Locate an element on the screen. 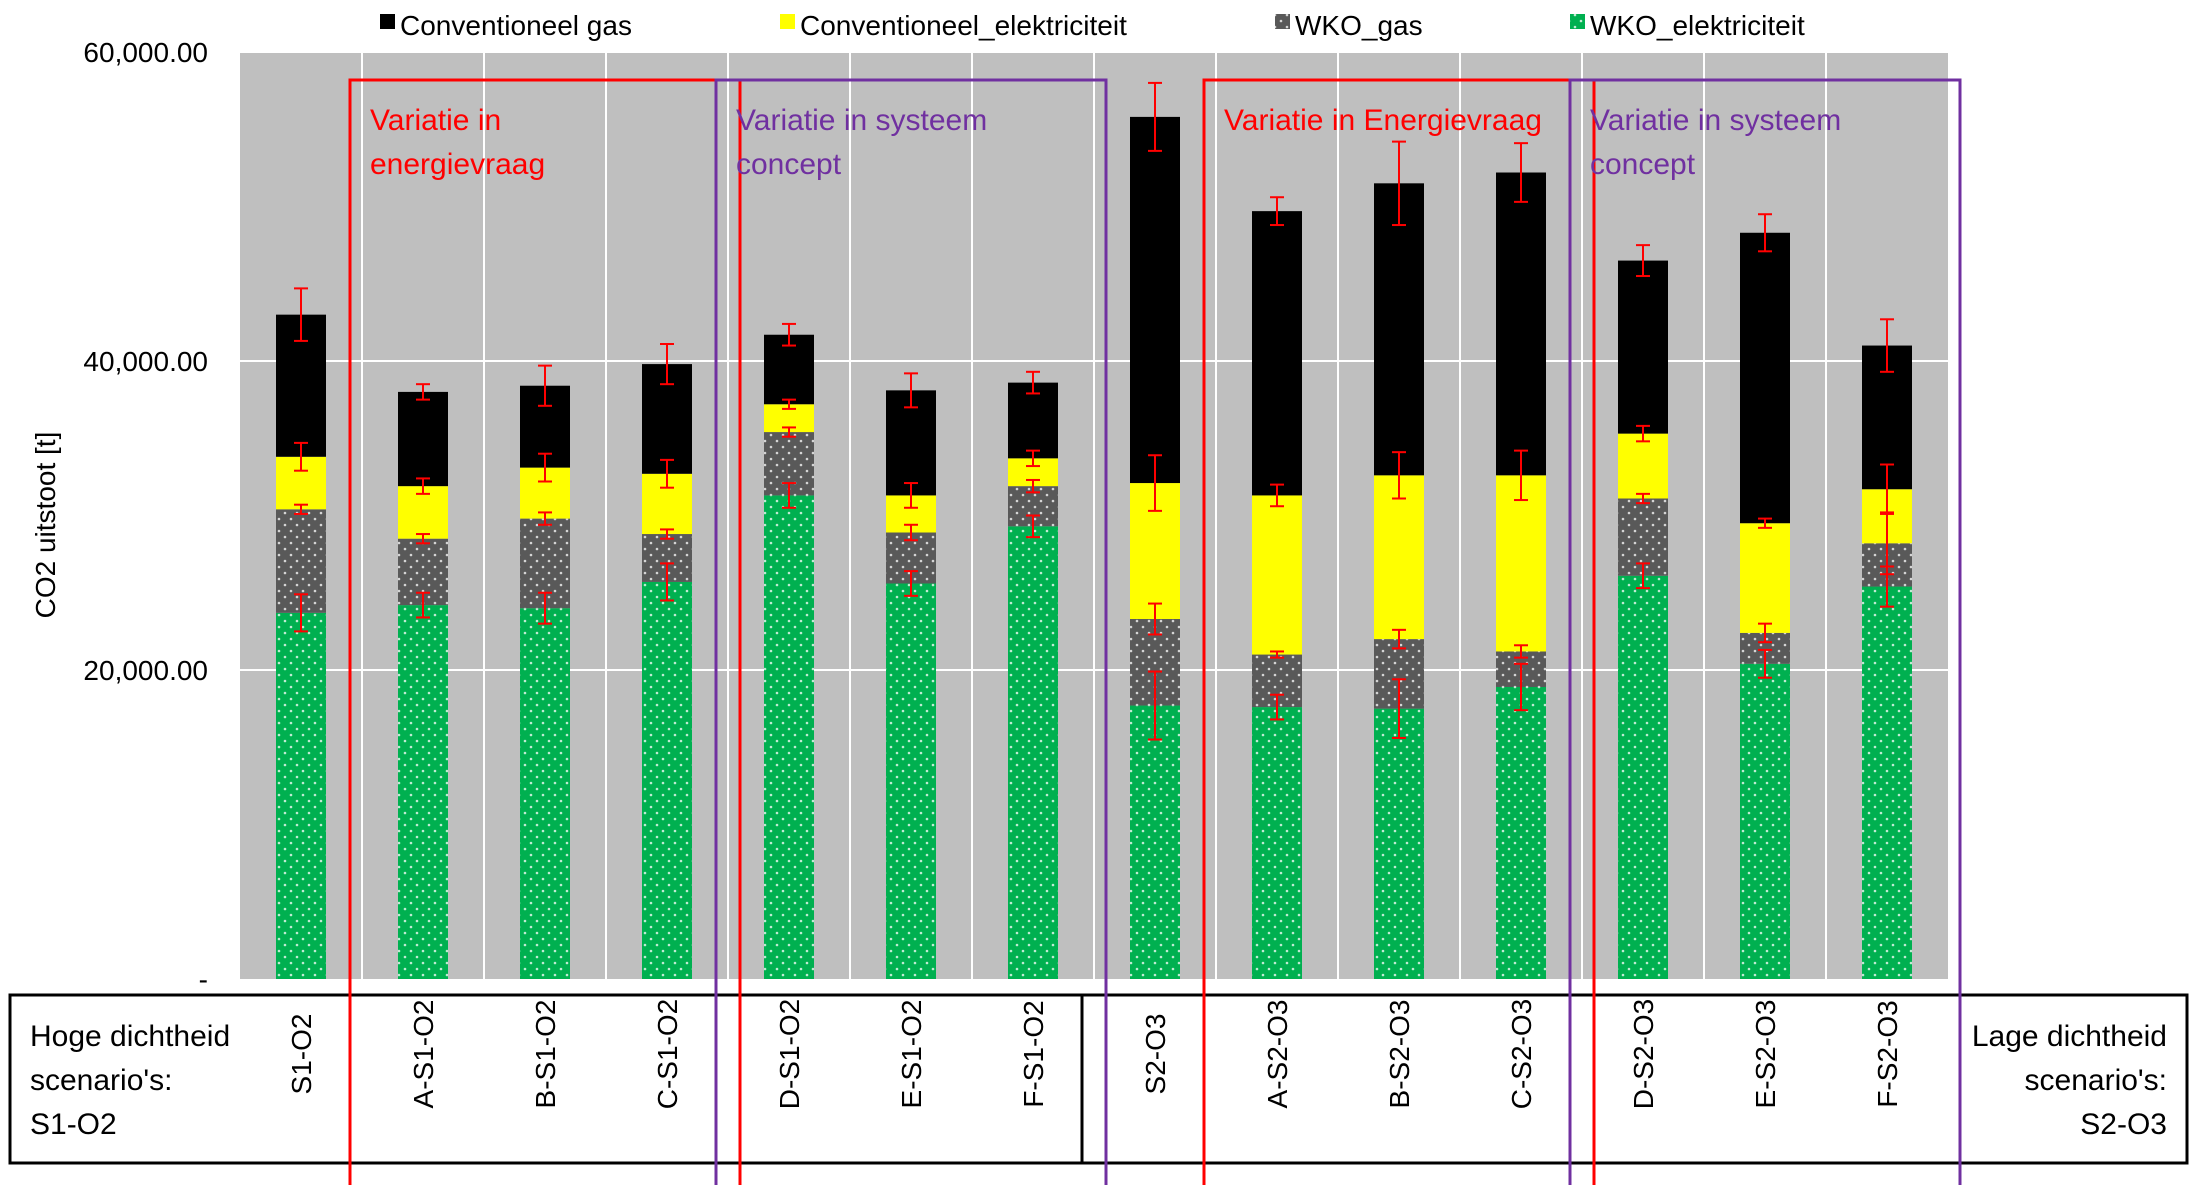  legend-label: WKO_elektriciteit is located at coordinates (1697, 25).